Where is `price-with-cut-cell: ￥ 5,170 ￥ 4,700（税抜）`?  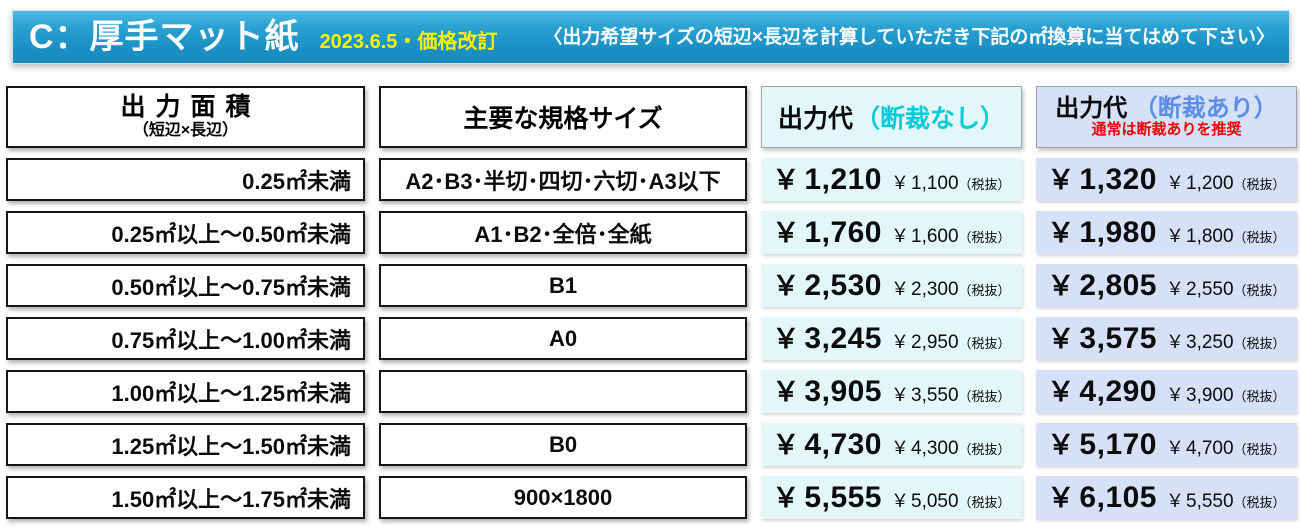 price-with-cut-cell: ￥ 5,170 ￥ 4,700（税抜） is located at coordinates (1166, 444).